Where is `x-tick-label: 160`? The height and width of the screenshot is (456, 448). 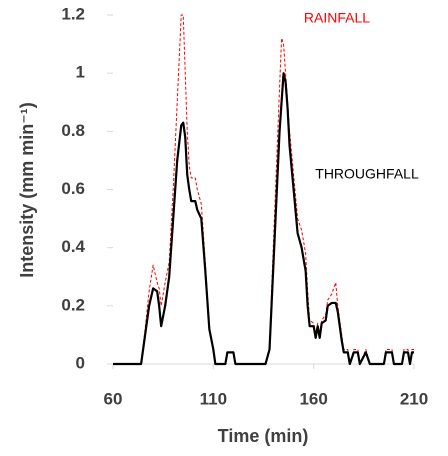
x-tick-label: 160 is located at coordinates (313, 398).